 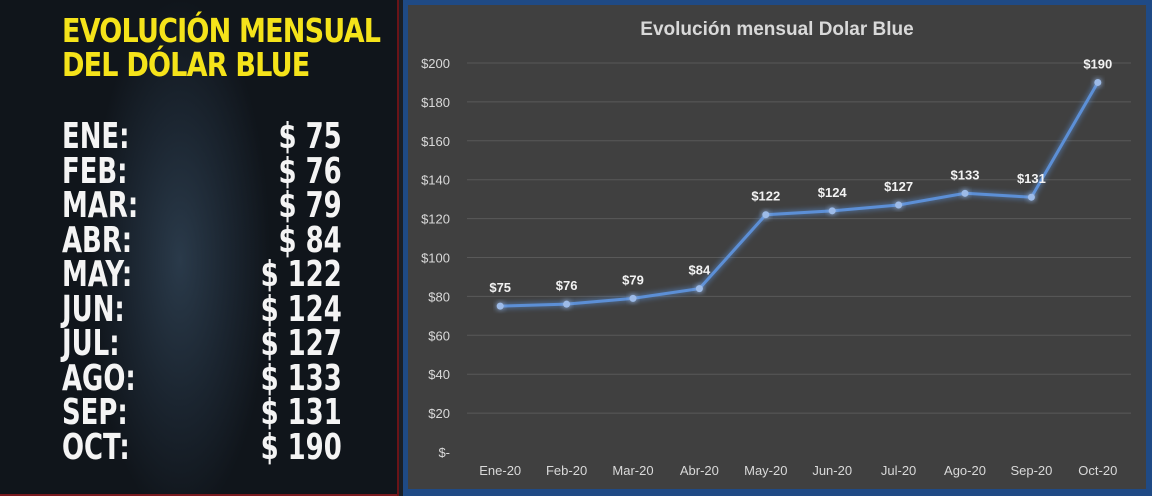 I want to click on month-label: OCT:, so click(x=96, y=447).